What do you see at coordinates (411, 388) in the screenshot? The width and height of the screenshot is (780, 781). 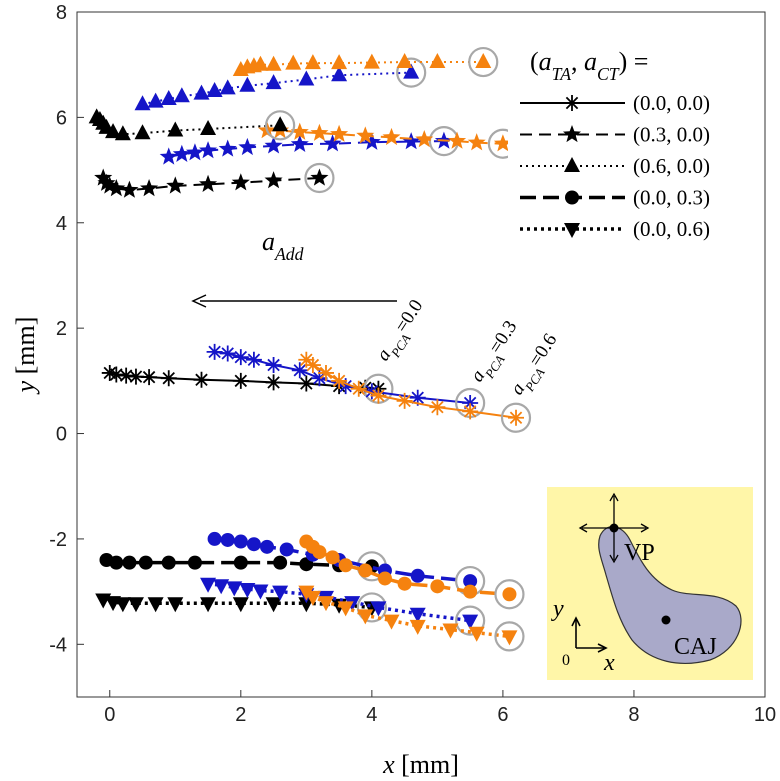 I see `series-line` at bounding box center [411, 388].